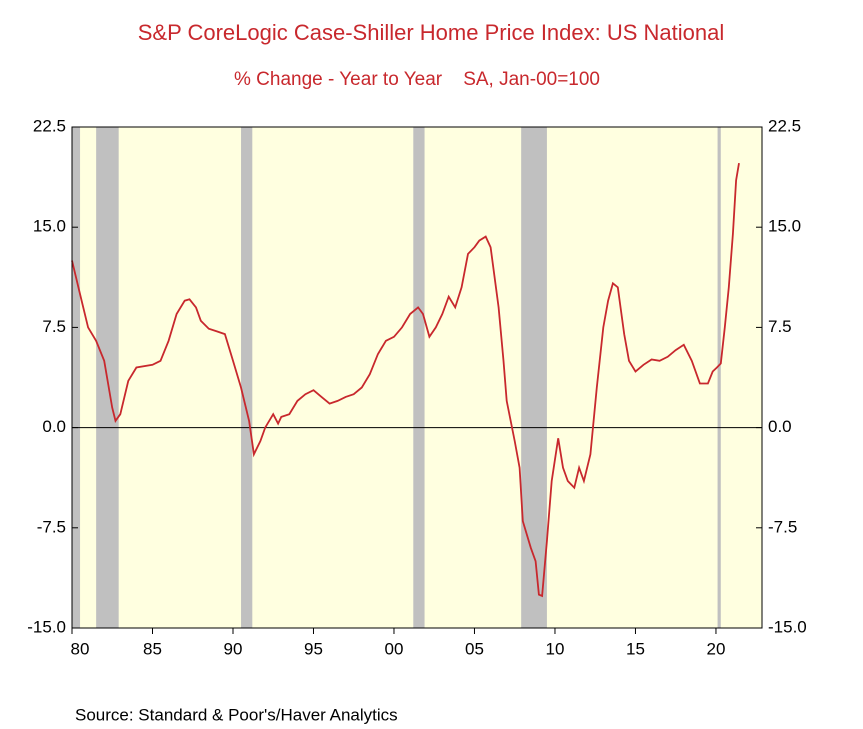 Image resolution: width=863 pixels, height=729 pixels. What do you see at coordinates (394, 648) in the screenshot?
I see `x-tick-label: 00` at bounding box center [394, 648].